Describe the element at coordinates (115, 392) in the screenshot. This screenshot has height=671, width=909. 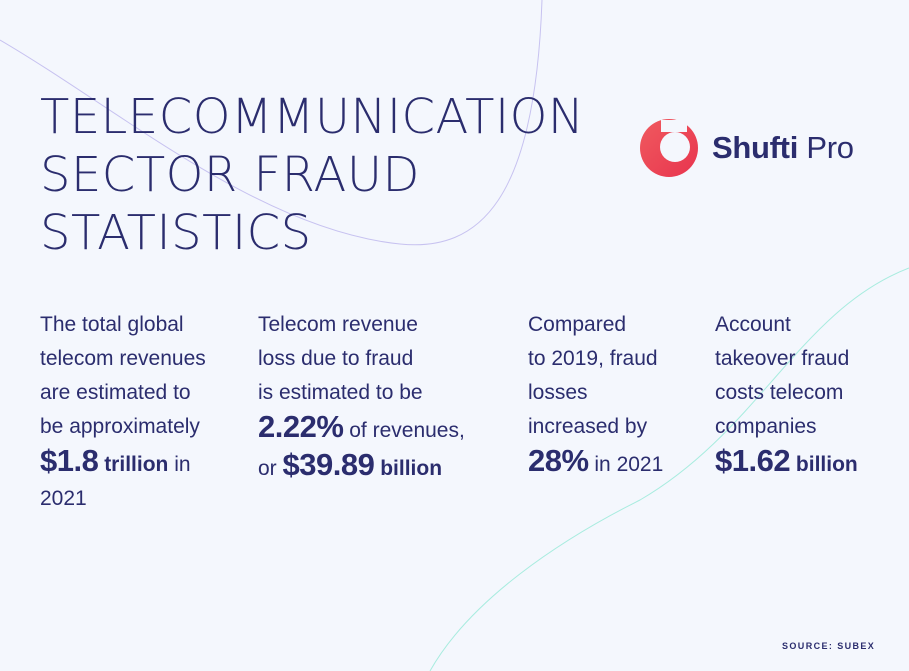
I see `stat-text-line: are estimated to` at that location.